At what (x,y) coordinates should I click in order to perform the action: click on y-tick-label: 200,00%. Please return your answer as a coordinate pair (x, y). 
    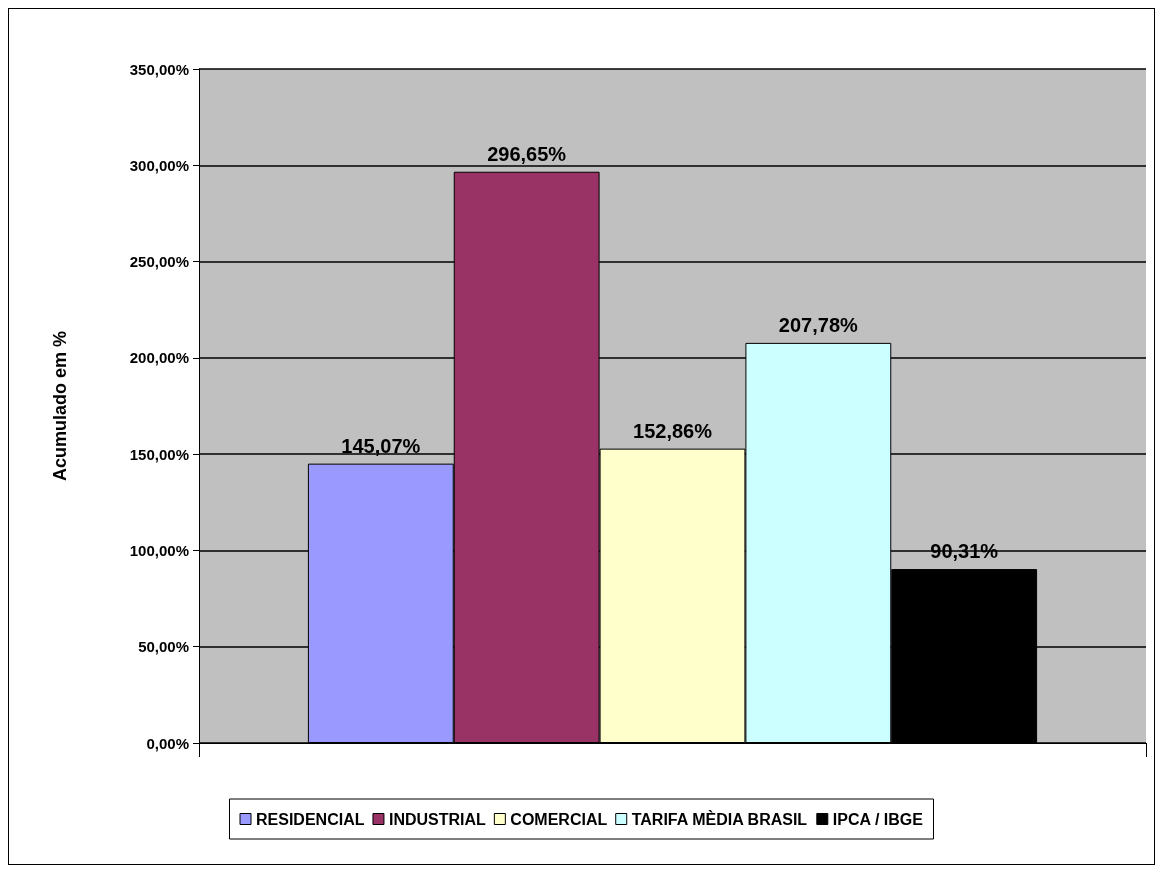
    Looking at the image, I should click on (159, 358).